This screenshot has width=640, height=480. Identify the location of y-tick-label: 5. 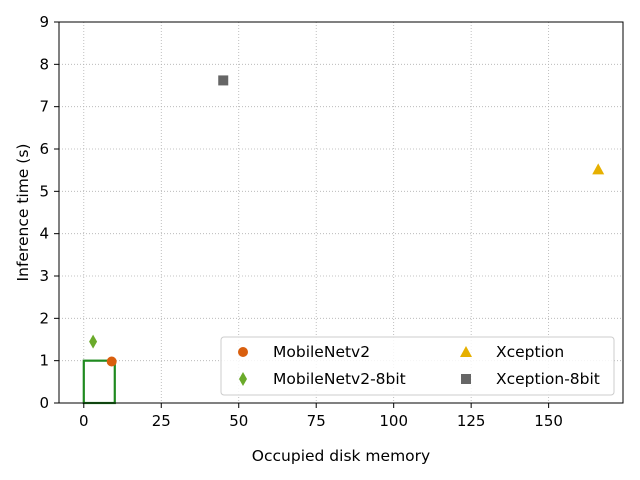
(44, 191).